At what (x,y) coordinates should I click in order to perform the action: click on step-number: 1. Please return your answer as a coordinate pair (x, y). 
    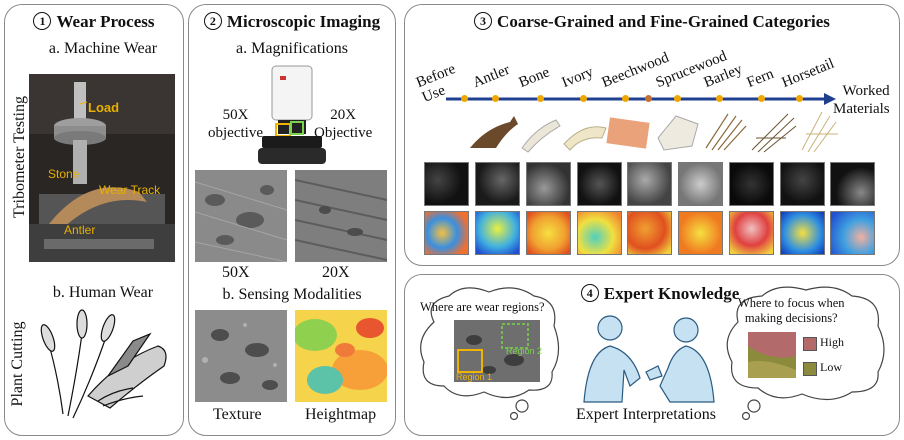
    Looking at the image, I should click on (42, 21).